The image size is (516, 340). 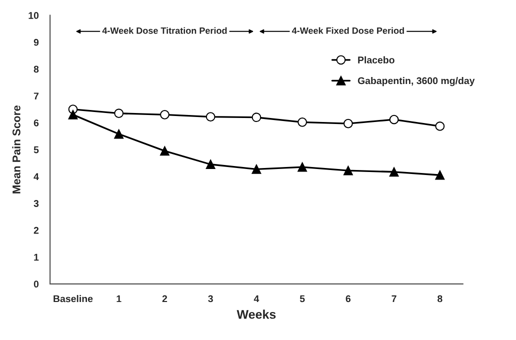 What do you see at coordinates (416, 81) in the screenshot?
I see `legend-label: Gabapentin, 3600 mg/day` at bounding box center [416, 81].